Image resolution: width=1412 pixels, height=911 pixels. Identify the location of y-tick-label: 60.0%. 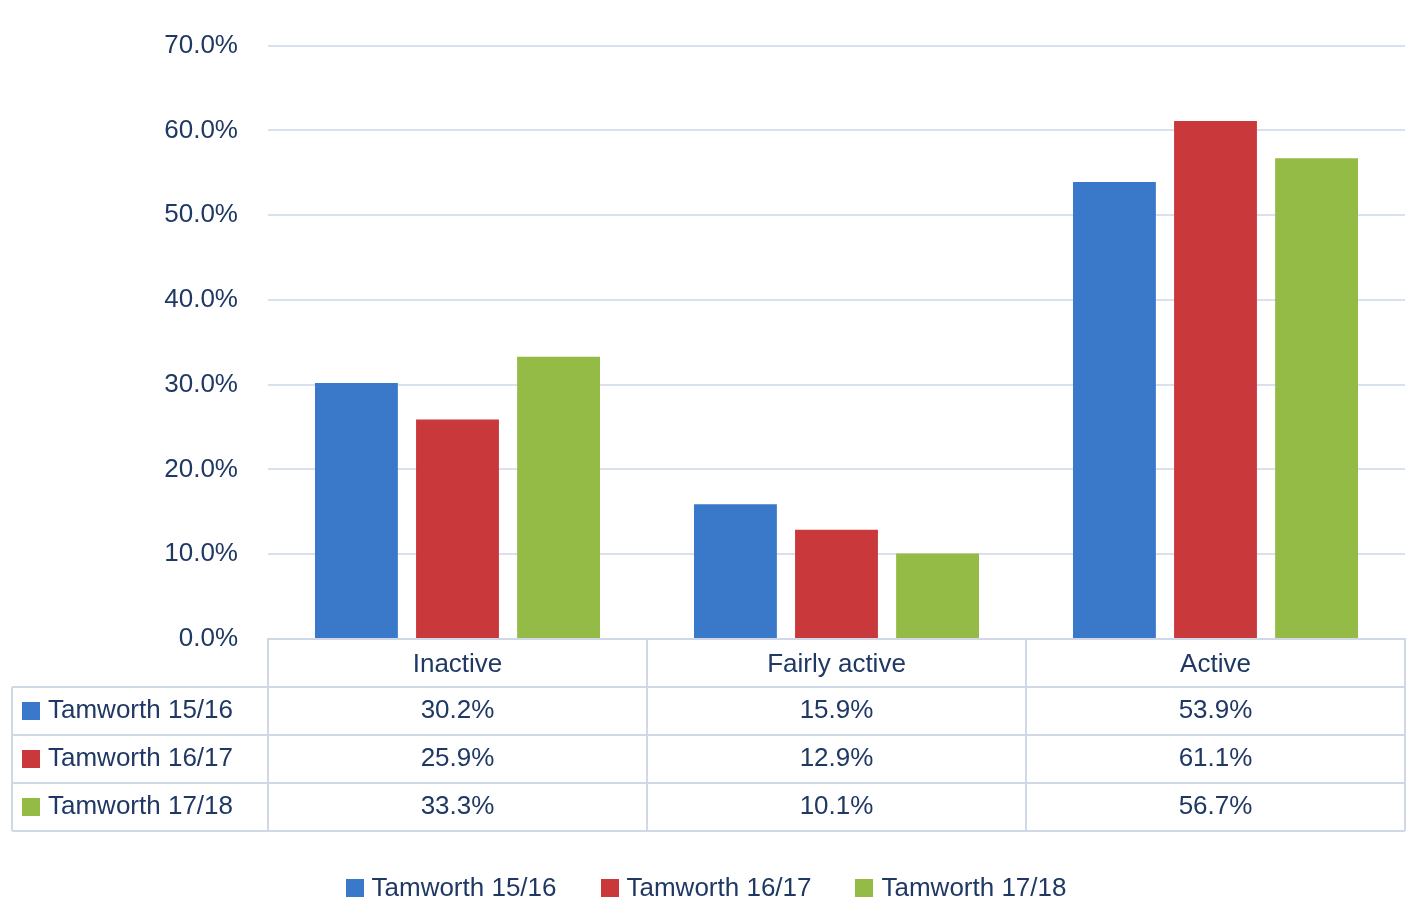
(201, 128).